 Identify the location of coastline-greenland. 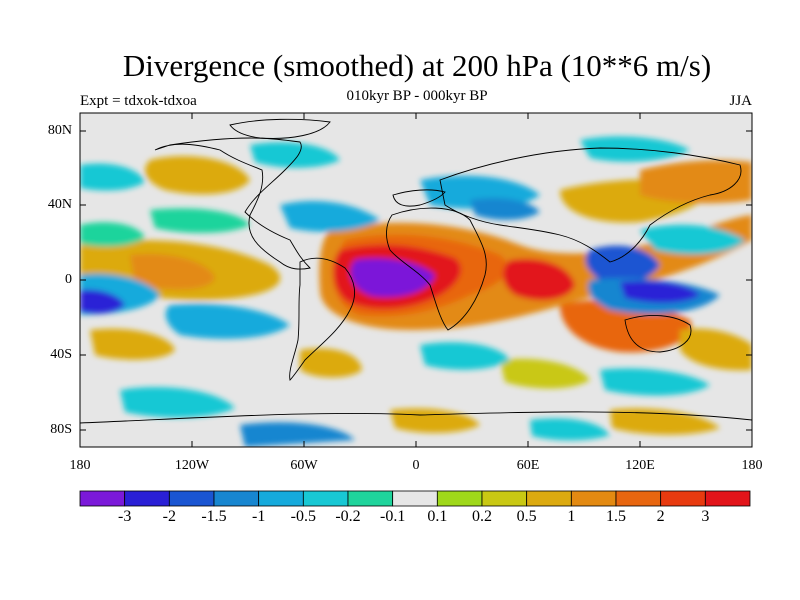
(280, 128).